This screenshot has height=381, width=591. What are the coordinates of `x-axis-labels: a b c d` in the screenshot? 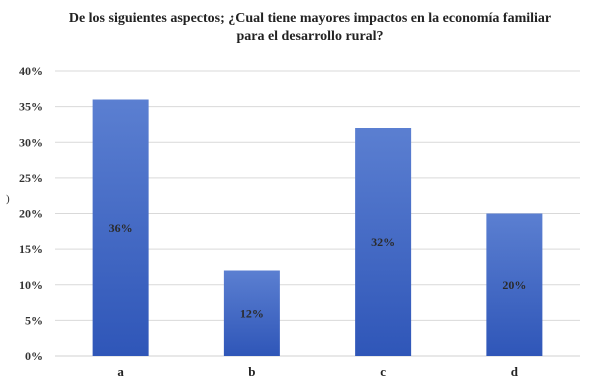 It's located at (317, 371).